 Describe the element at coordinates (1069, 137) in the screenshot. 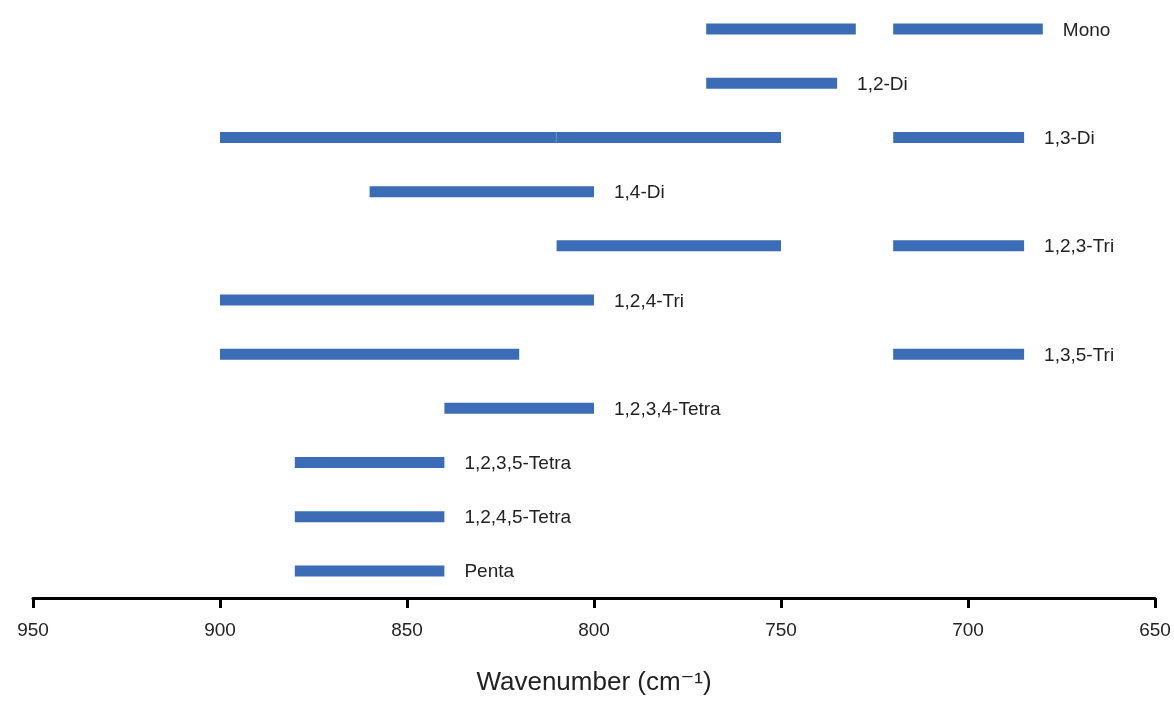

I see `y-tick-label: 1,3-Di` at that location.